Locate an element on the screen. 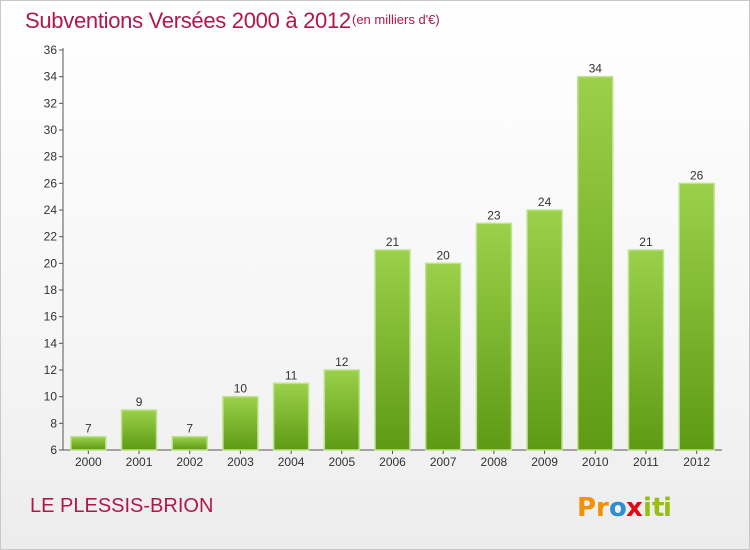 This screenshot has width=750, height=550. bar-2004 is located at coordinates (291, 416).